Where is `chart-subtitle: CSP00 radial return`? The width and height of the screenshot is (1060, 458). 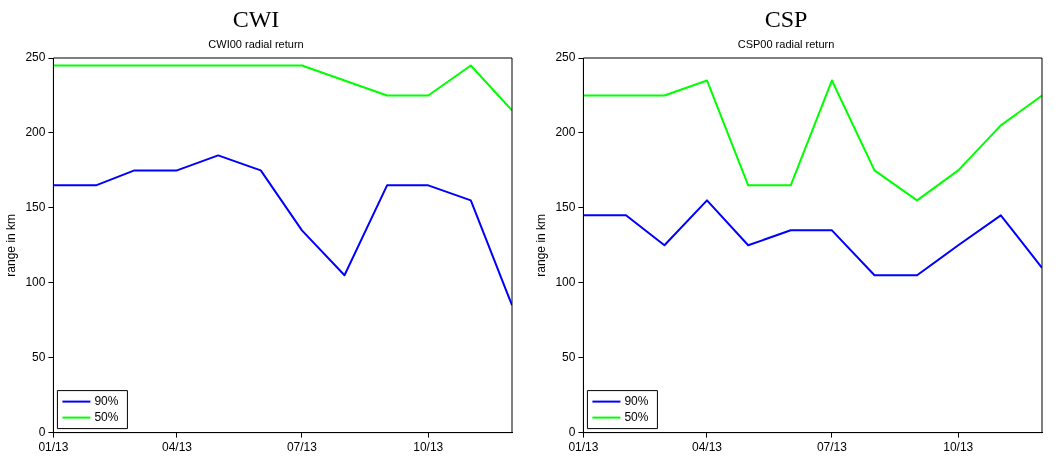 chart-subtitle: CSP00 radial return is located at coordinates (786, 44).